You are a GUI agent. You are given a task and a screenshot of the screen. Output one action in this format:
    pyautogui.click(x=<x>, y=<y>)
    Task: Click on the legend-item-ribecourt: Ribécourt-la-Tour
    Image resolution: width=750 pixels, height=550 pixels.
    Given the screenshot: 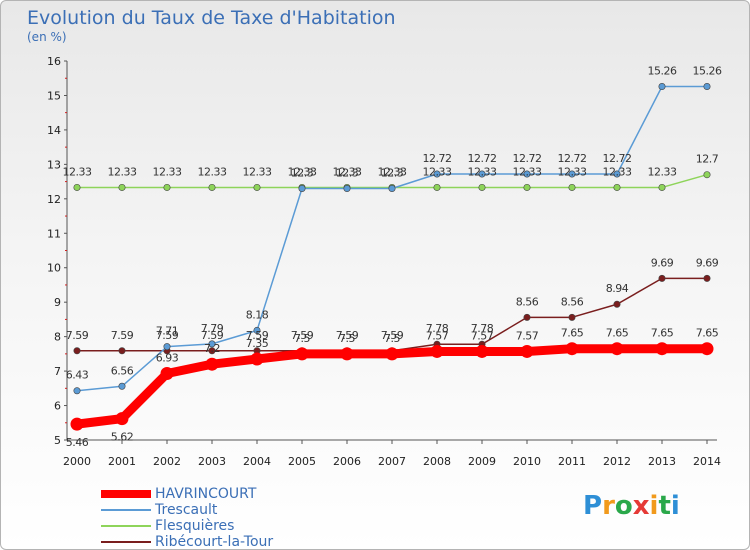 What is the action you would take?
    pyautogui.click(x=251, y=542)
    